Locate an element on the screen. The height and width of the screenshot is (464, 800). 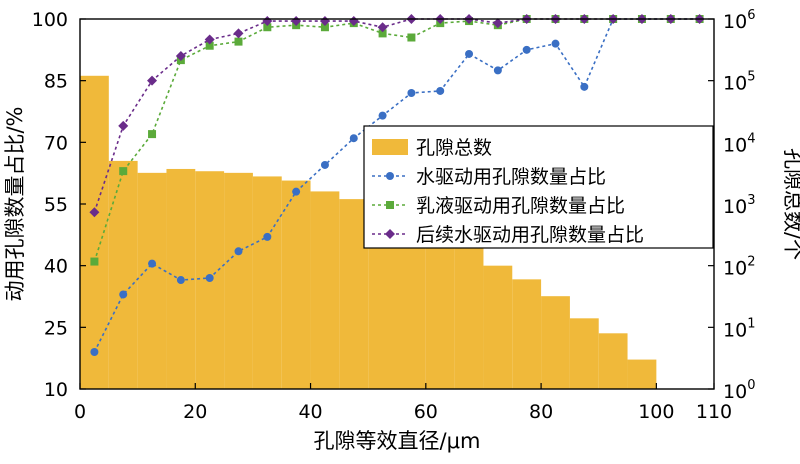
y-right-tick-label: 10⁶ is located at coordinates (739, 20).